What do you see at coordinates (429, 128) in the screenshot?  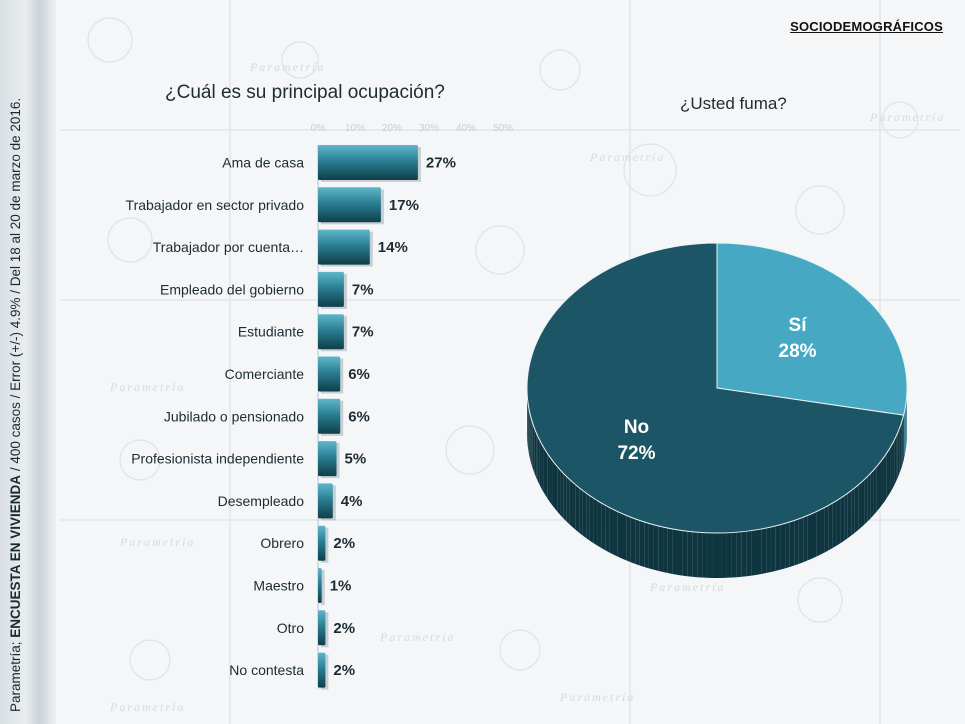 I see `axis-tick-label: 30%` at bounding box center [429, 128].